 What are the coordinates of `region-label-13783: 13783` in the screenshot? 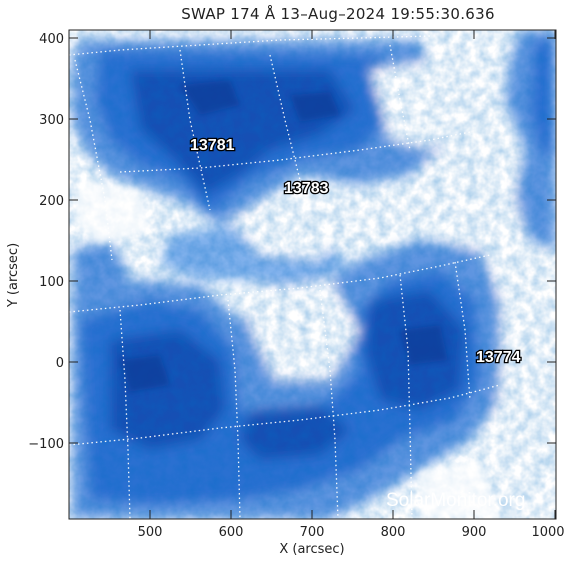 It's located at (306, 188).